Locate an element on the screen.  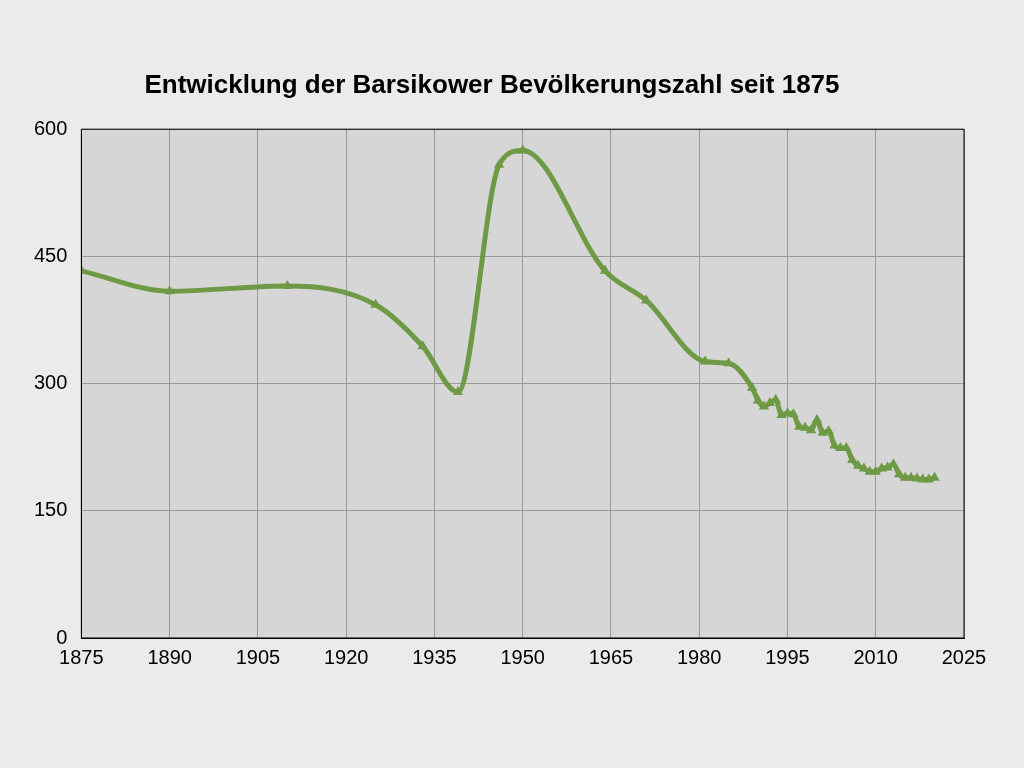
x-tick-label: 1965 is located at coordinates (611, 656).